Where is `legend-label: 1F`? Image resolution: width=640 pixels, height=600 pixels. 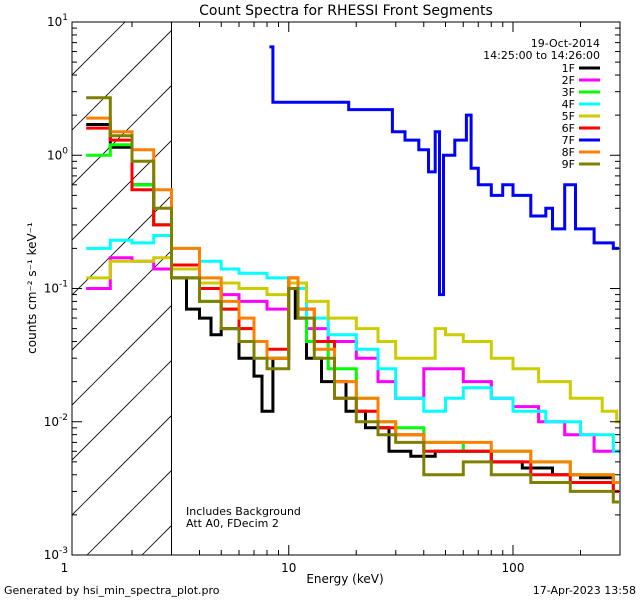
legend-label: 1F is located at coordinates (568, 68).